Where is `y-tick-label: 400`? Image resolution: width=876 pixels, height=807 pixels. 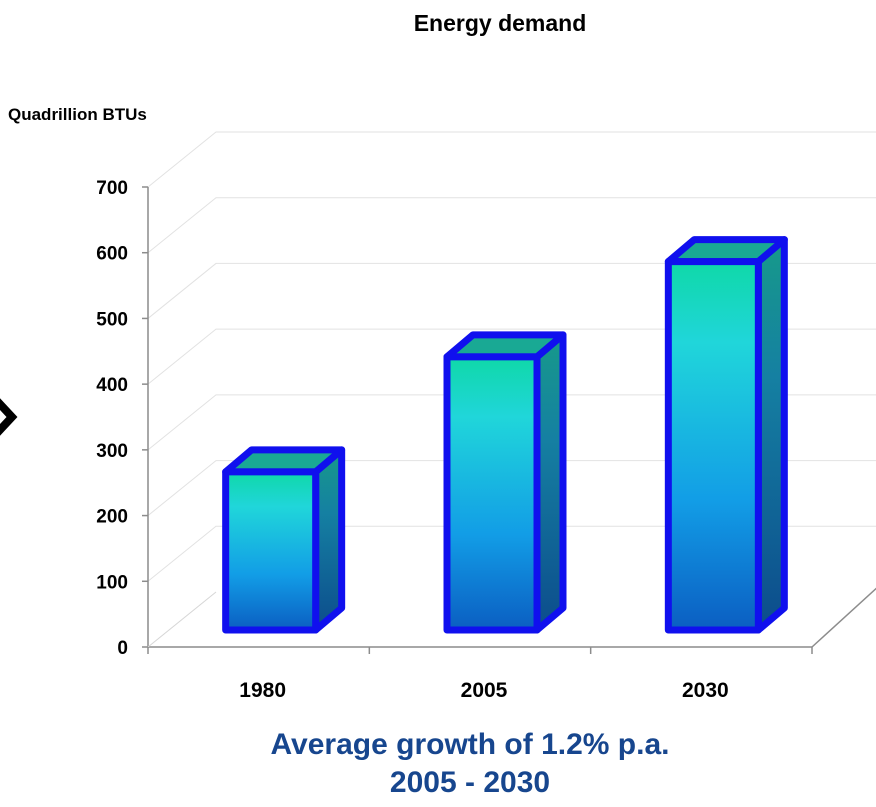 y-tick-label: 400 is located at coordinates (112, 385).